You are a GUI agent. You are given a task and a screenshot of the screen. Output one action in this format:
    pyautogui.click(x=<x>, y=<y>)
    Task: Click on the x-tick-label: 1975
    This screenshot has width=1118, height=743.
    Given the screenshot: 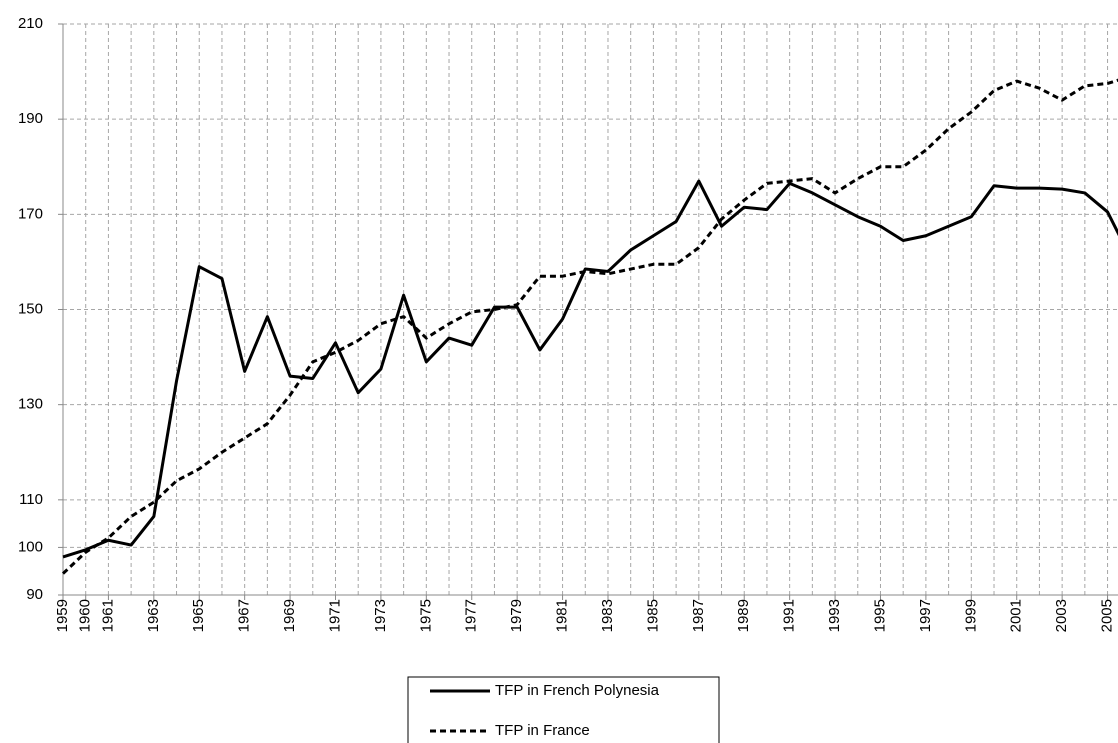 What is the action you would take?
    pyautogui.click(x=425, y=615)
    